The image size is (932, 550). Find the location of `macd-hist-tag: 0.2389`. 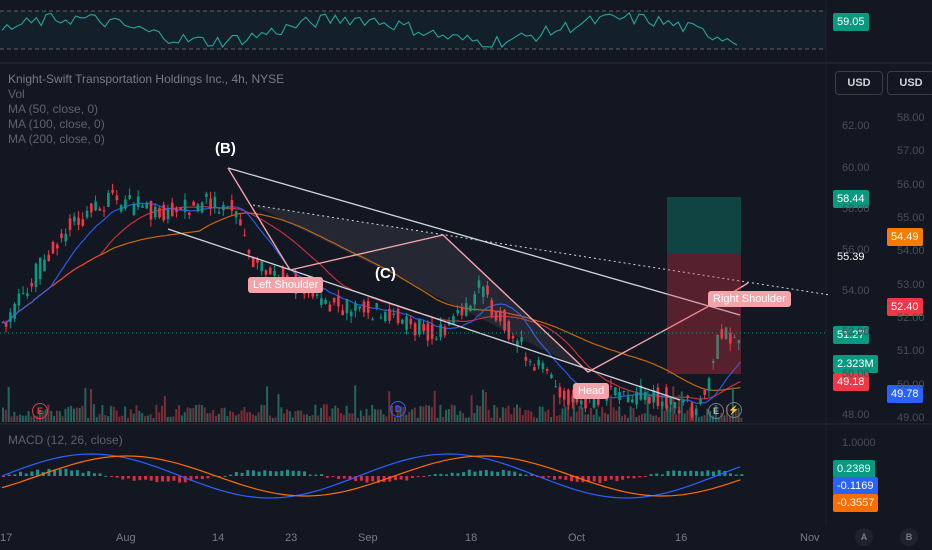

macd-hist-tag: 0.2389 is located at coordinates (854, 469).